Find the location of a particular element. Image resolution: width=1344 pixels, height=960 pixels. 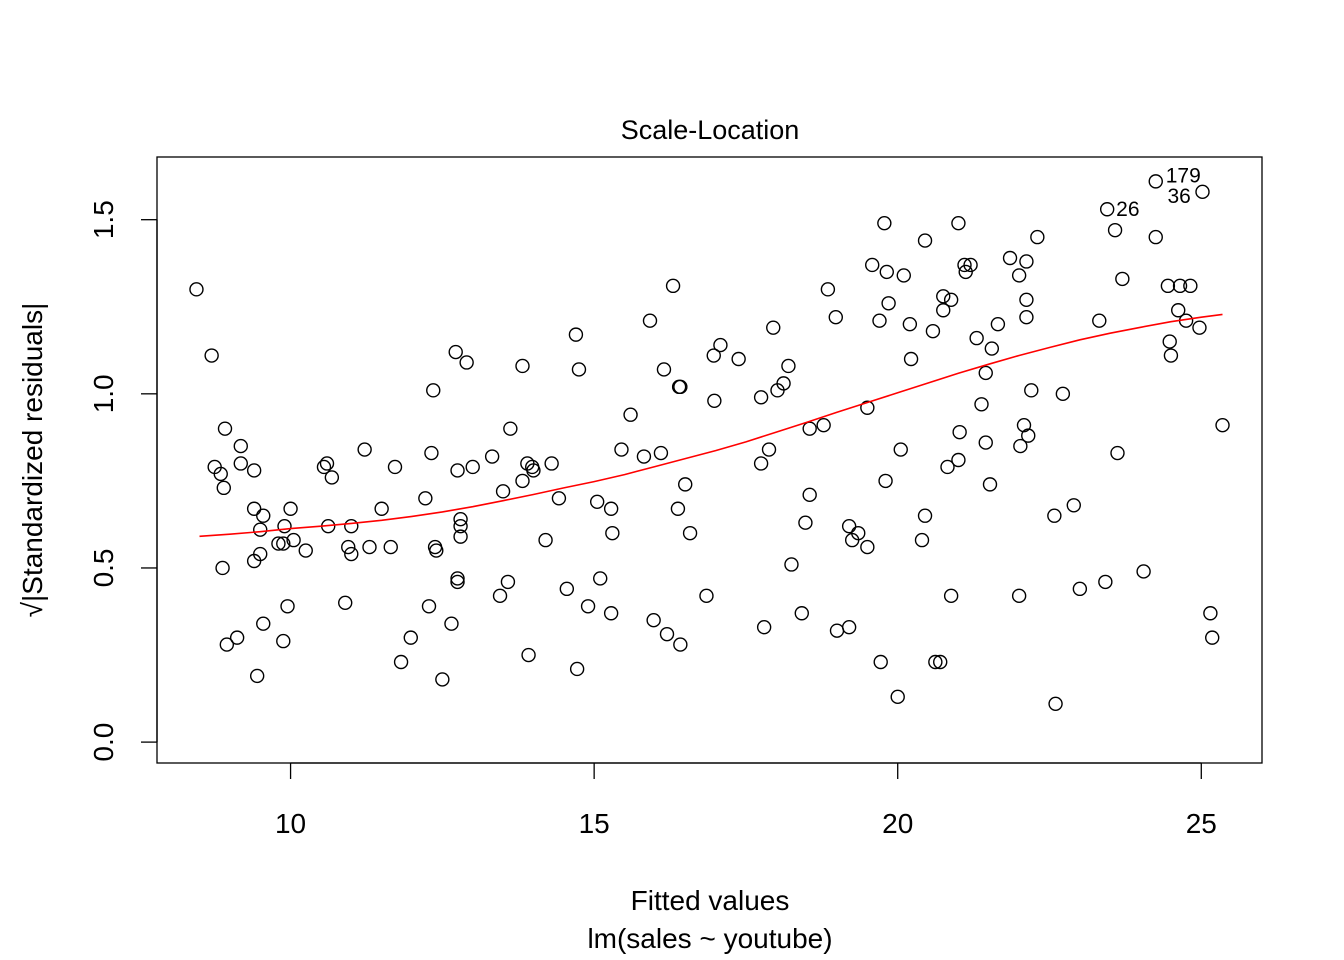

x-tick-label: 25 is located at coordinates (1201, 823).